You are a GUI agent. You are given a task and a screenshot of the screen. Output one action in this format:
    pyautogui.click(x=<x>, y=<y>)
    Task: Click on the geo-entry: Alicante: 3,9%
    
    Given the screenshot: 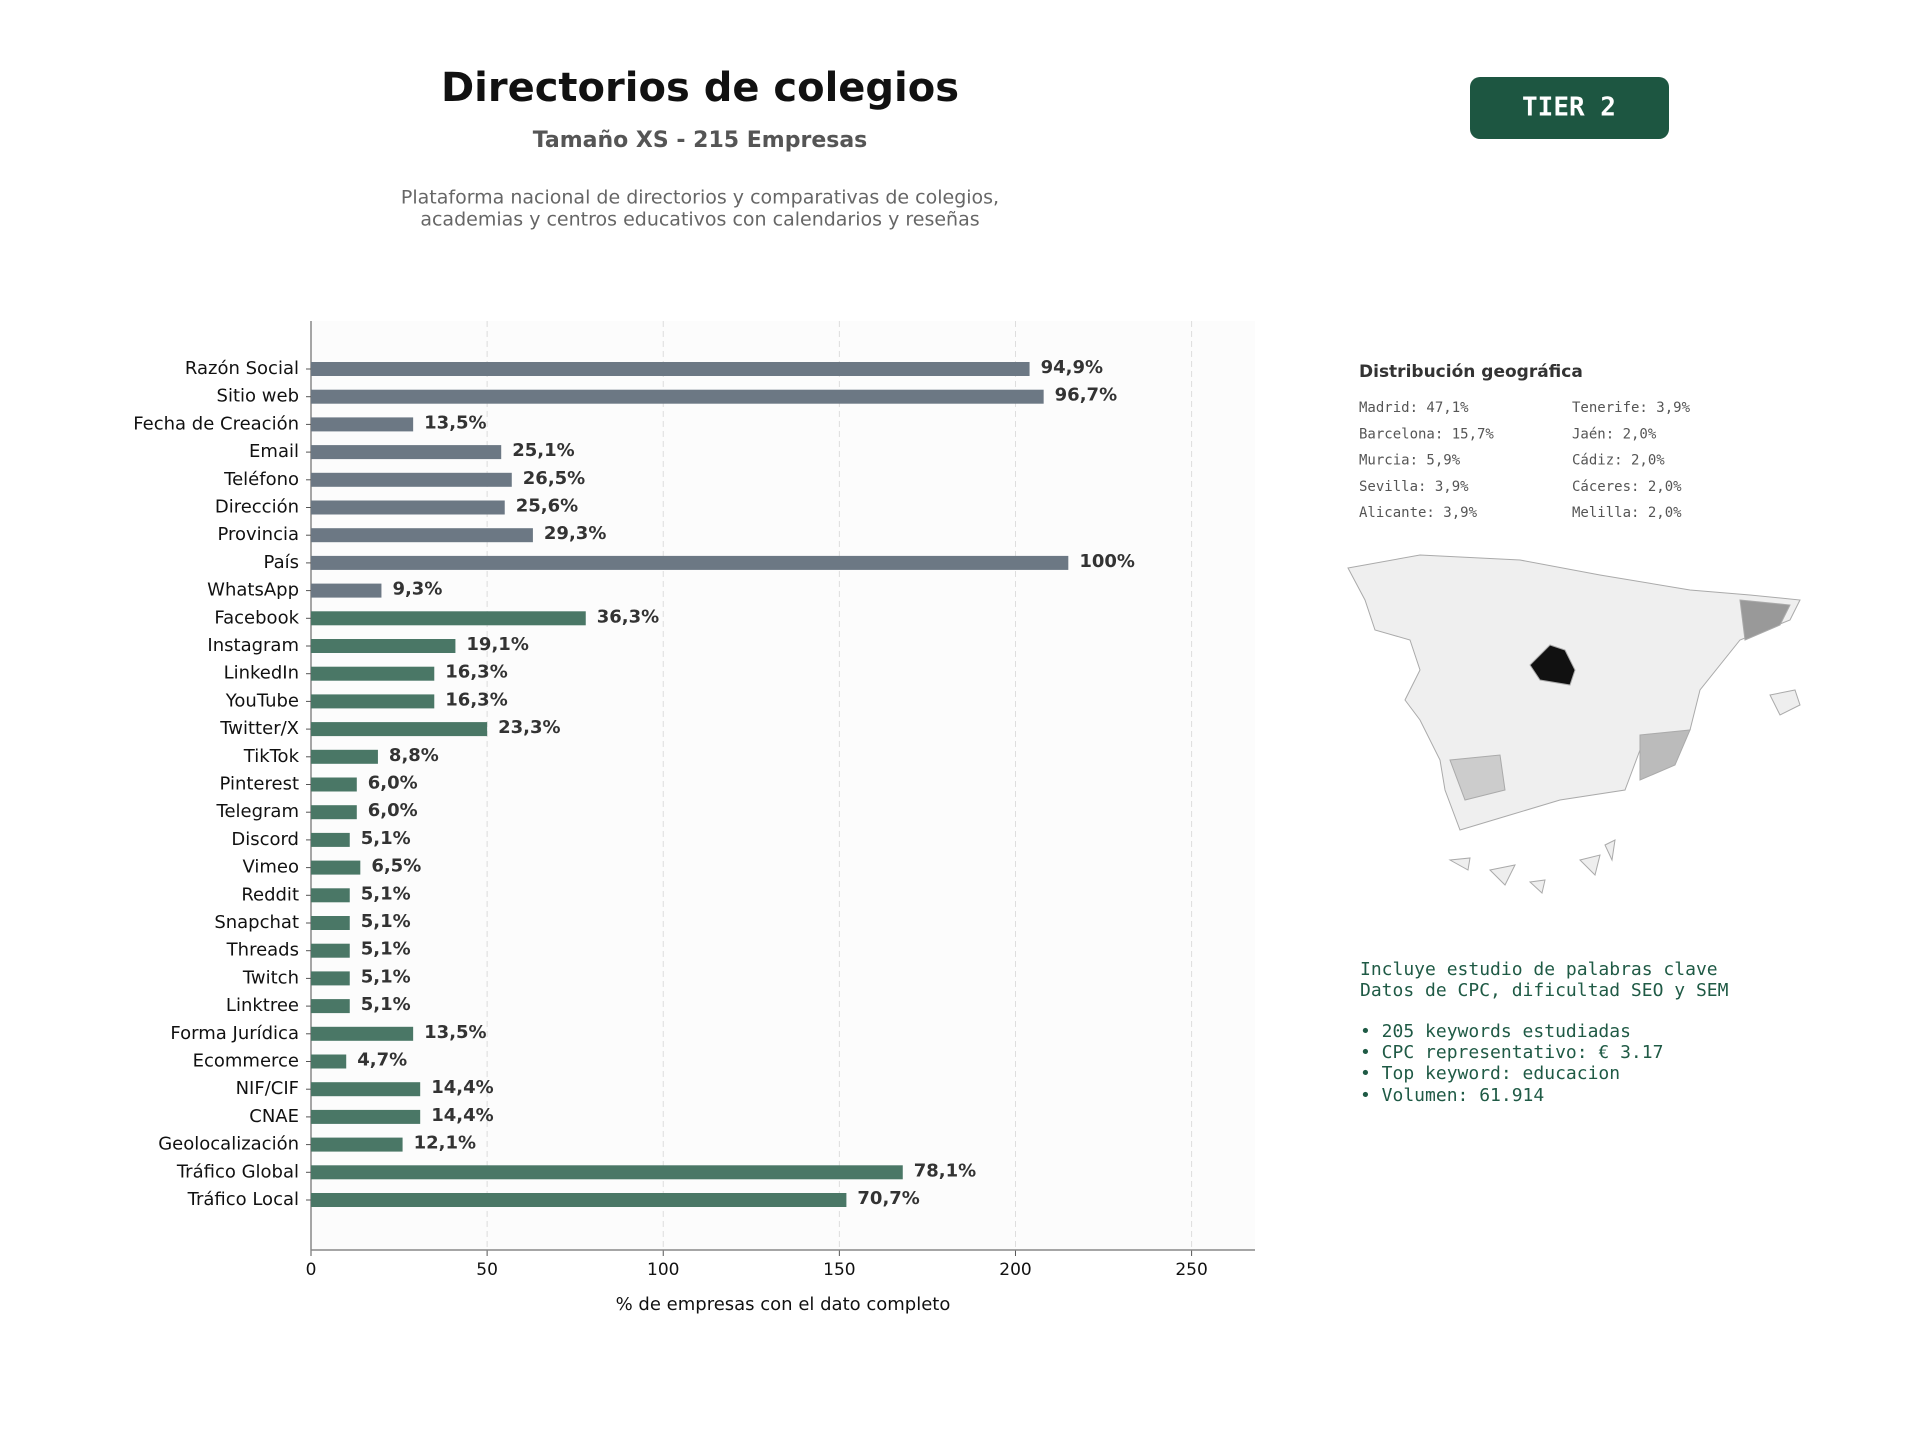 What is the action you would take?
    pyautogui.click(x=1418, y=513)
    